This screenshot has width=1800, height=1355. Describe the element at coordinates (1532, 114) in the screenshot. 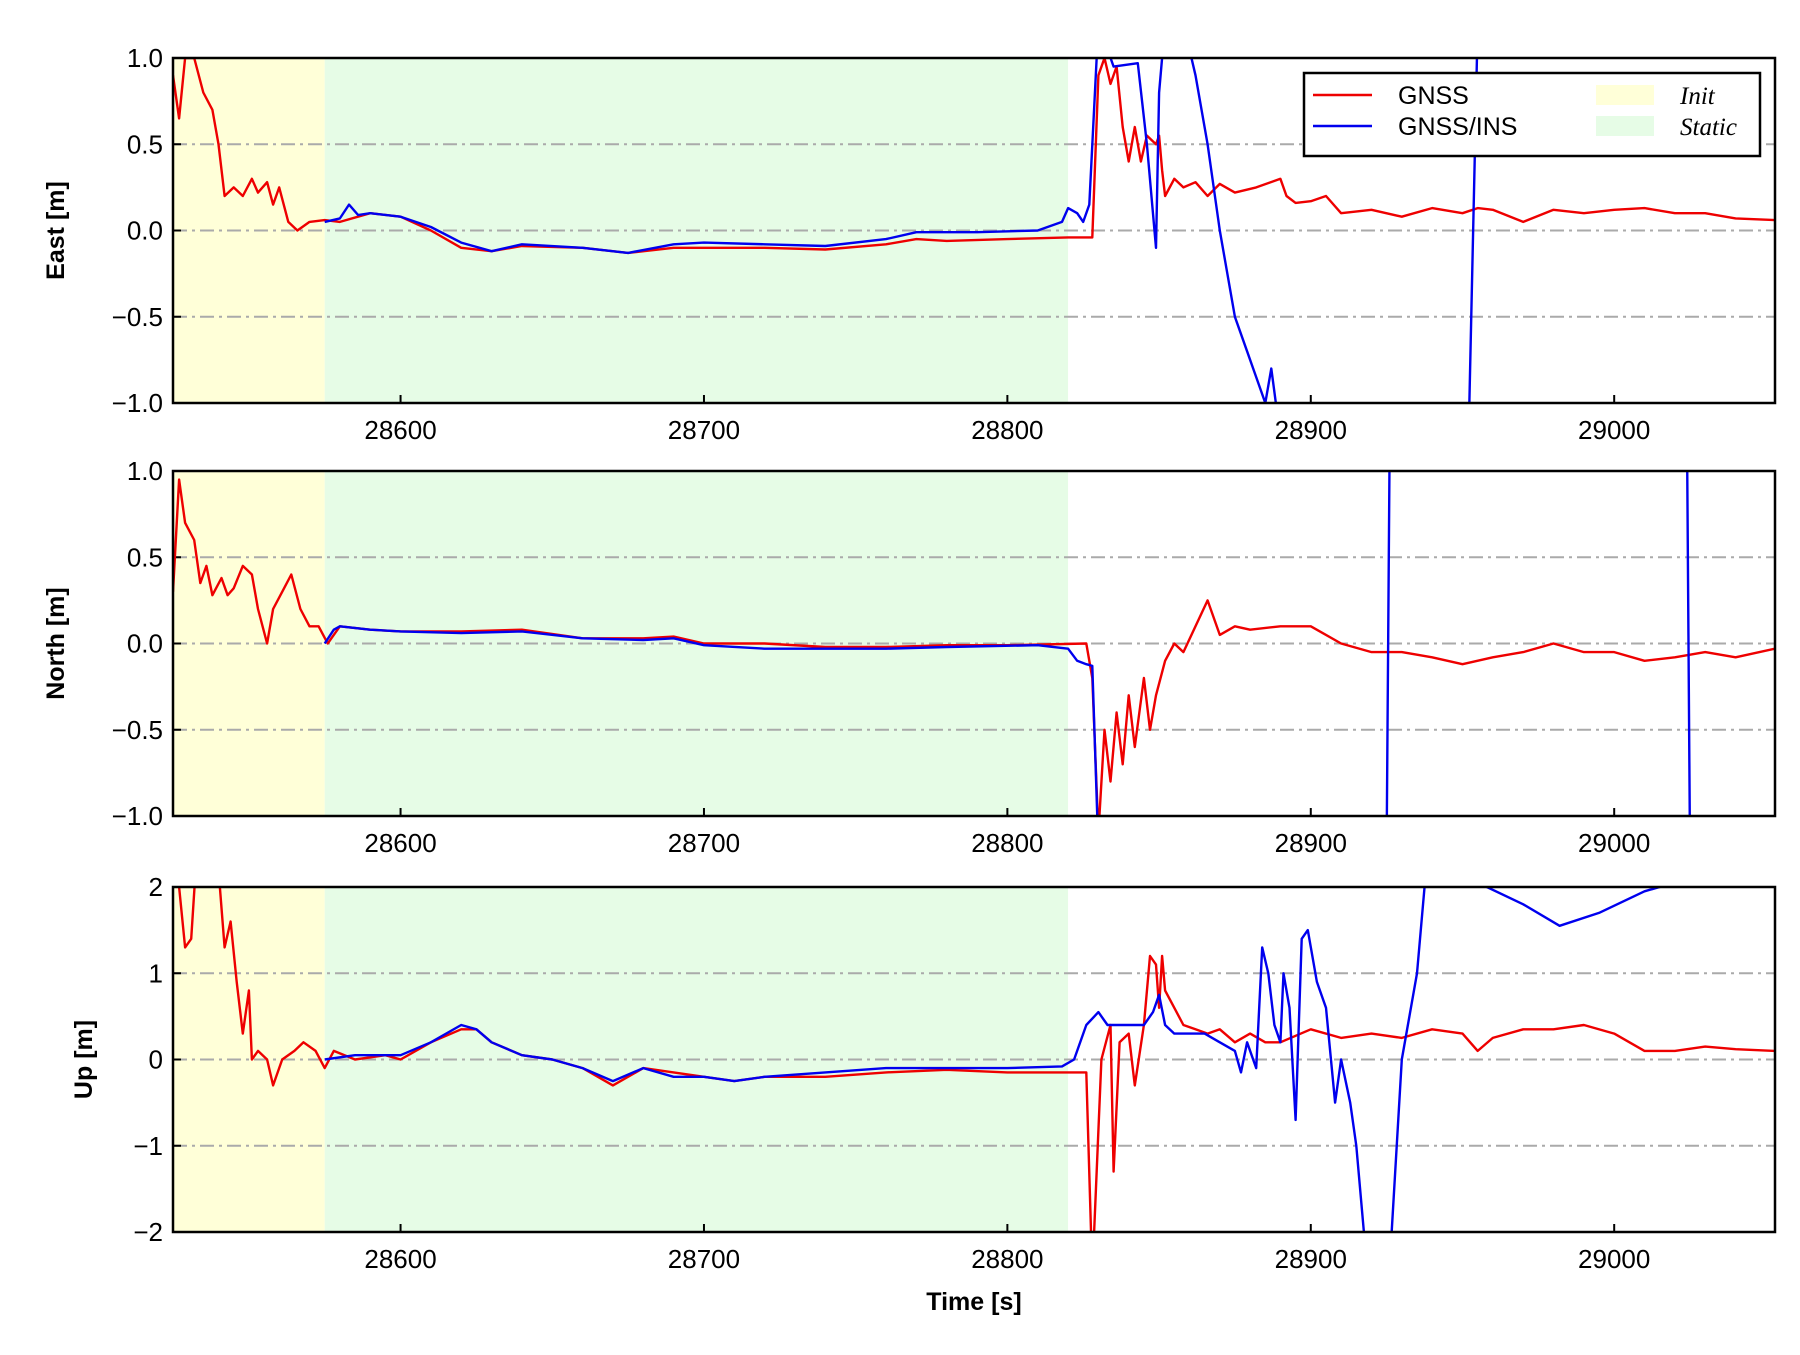

I see `legend: GNSS GNSS/INS Init Static` at that location.